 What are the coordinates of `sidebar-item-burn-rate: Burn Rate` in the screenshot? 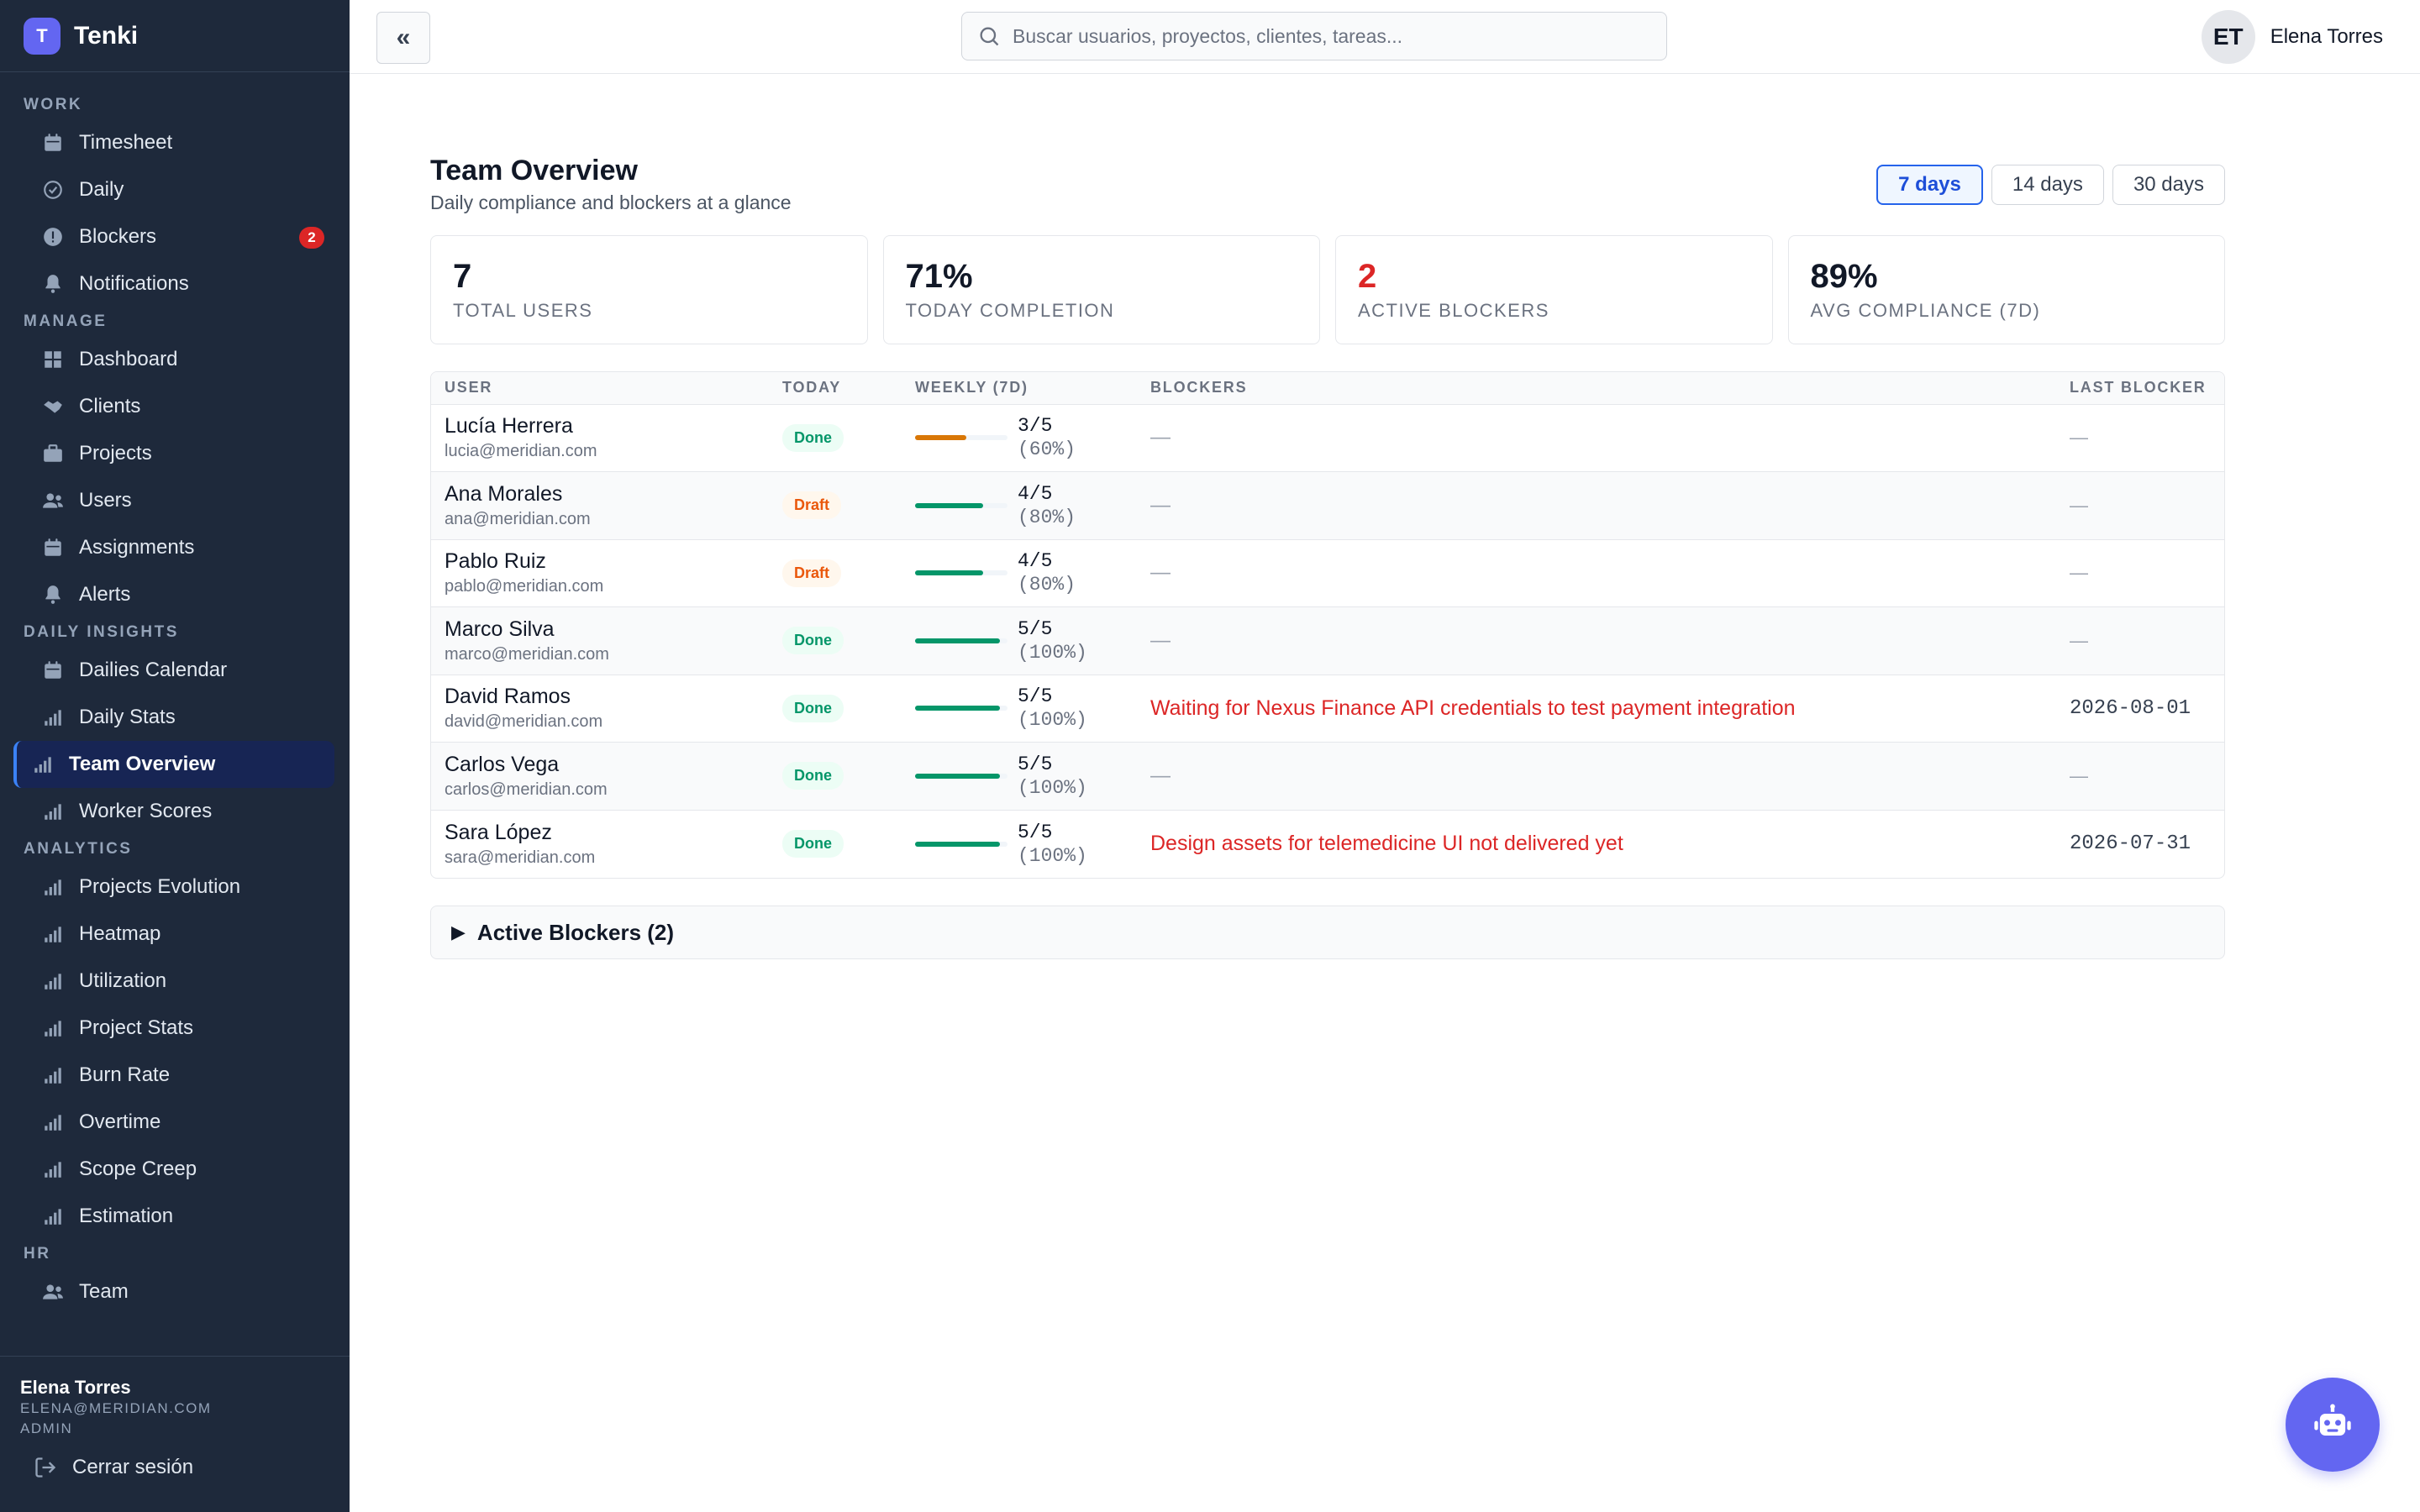 It's located at (173, 1075).